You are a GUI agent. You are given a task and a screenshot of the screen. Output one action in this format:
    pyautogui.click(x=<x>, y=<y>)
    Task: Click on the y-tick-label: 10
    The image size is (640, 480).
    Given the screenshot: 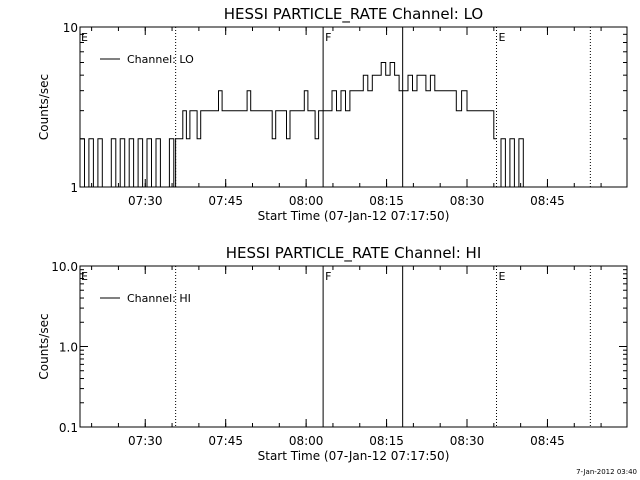 What is the action you would take?
    pyautogui.click(x=70, y=28)
    